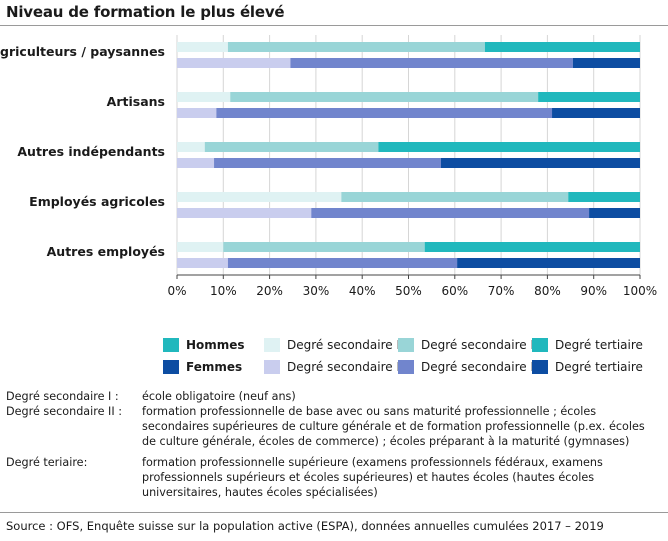 Image resolution: width=668 pixels, height=541 pixels. Describe the element at coordinates (223, 291) in the screenshot. I see `x-tick-label: 10%` at that location.